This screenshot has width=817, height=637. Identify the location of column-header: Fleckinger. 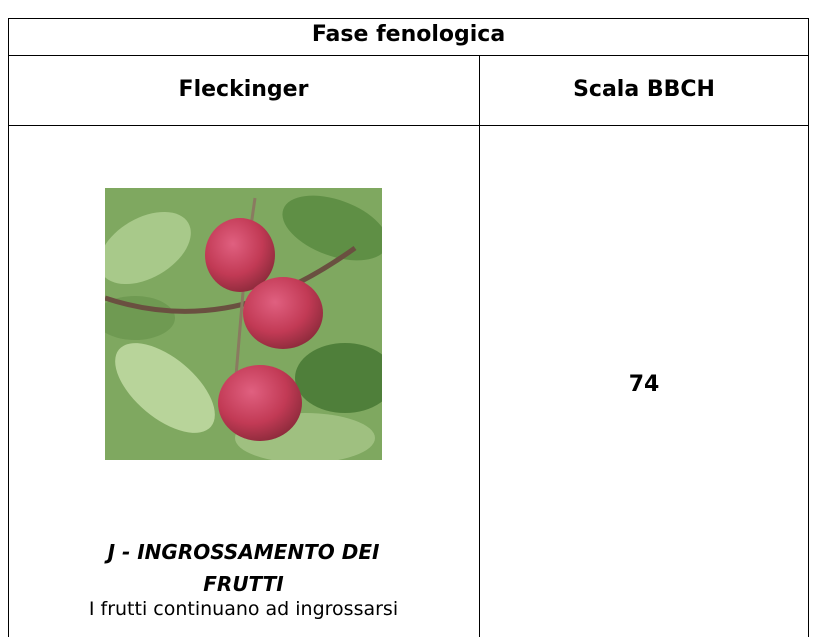
(243, 89).